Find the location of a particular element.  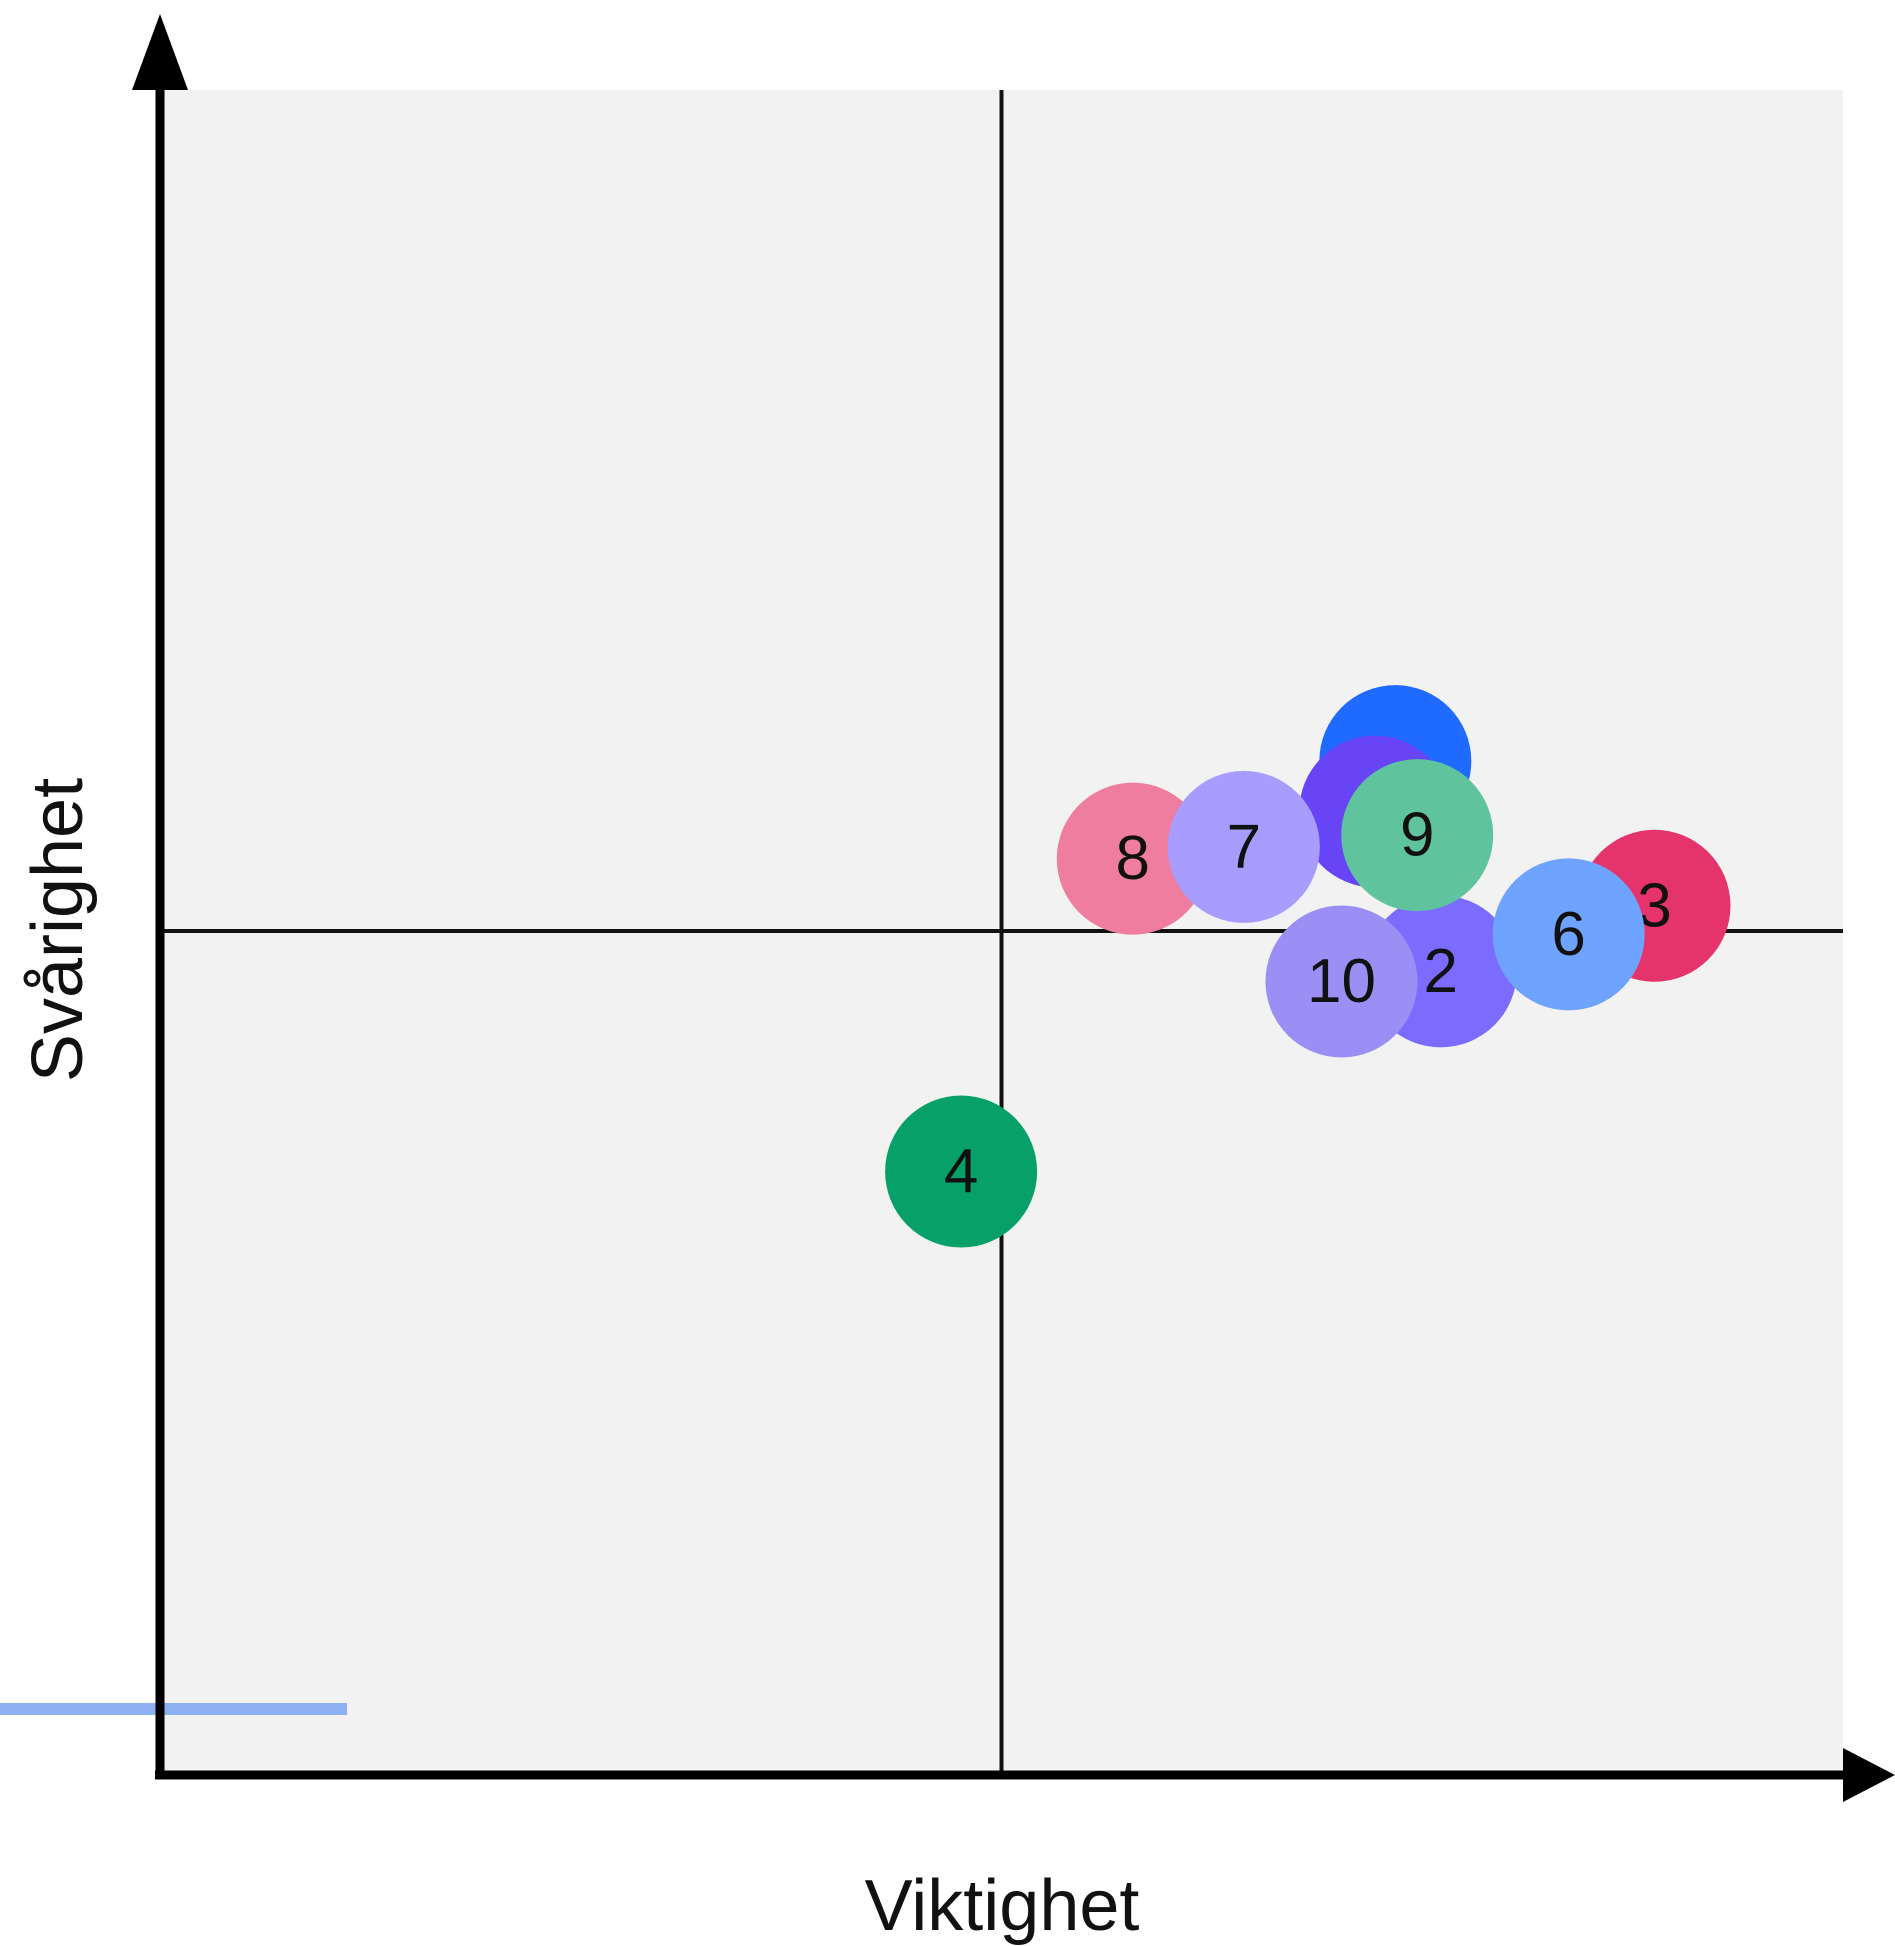

point-8-label: 8 is located at coordinates (1133, 858).